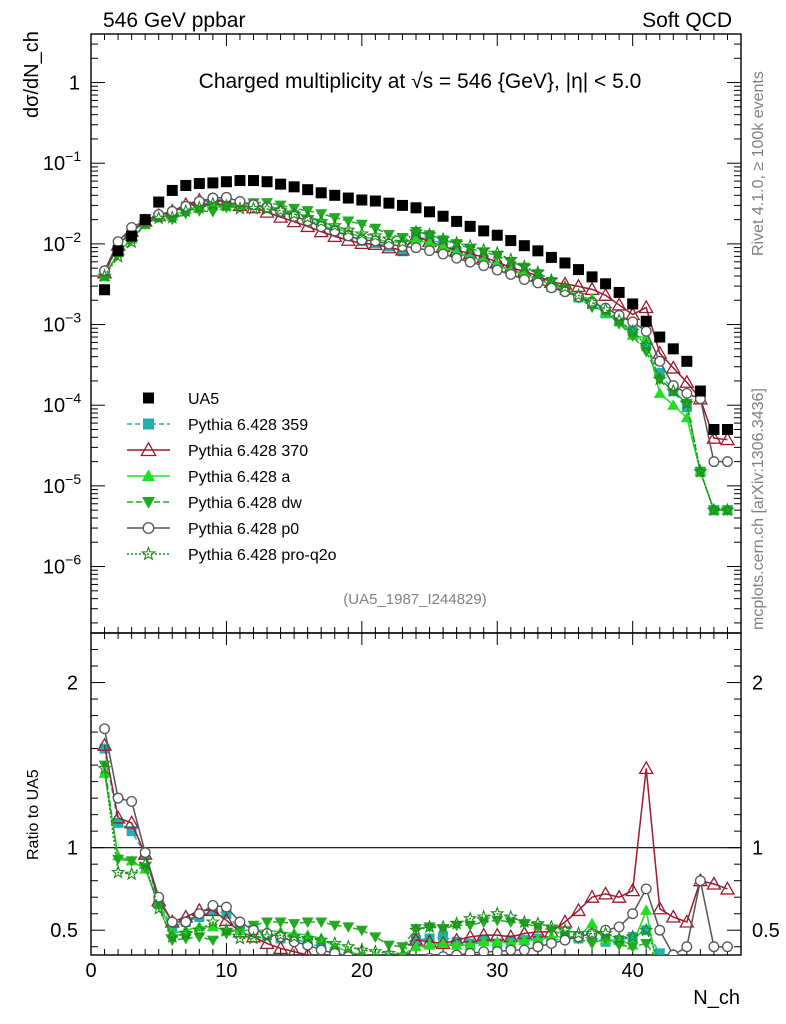 The image size is (786, 1024). Describe the element at coordinates (248, 425) in the screenshot. I see `legend-label: Pythia 6.428 359` at that location.